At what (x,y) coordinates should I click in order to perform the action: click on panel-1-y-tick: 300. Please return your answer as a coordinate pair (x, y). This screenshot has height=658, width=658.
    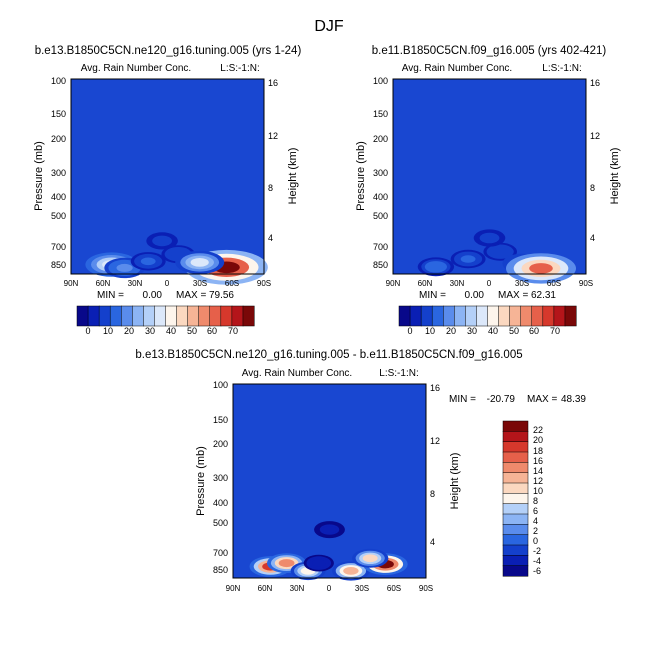
    Looking at the image, I should click on (58, 173).